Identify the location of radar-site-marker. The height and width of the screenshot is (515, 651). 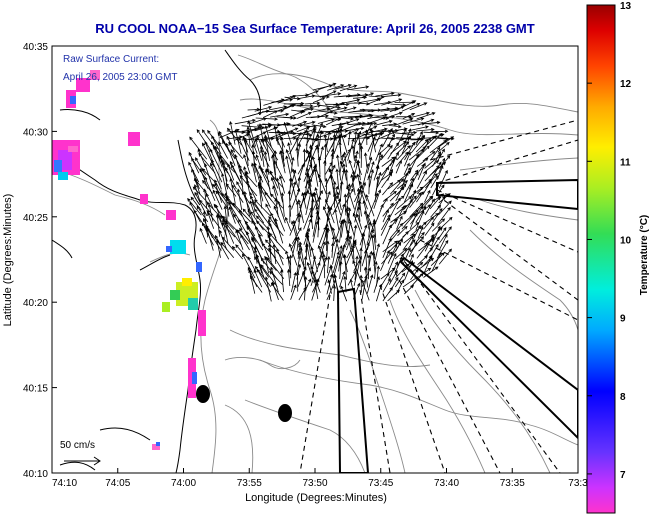
(203, 394).